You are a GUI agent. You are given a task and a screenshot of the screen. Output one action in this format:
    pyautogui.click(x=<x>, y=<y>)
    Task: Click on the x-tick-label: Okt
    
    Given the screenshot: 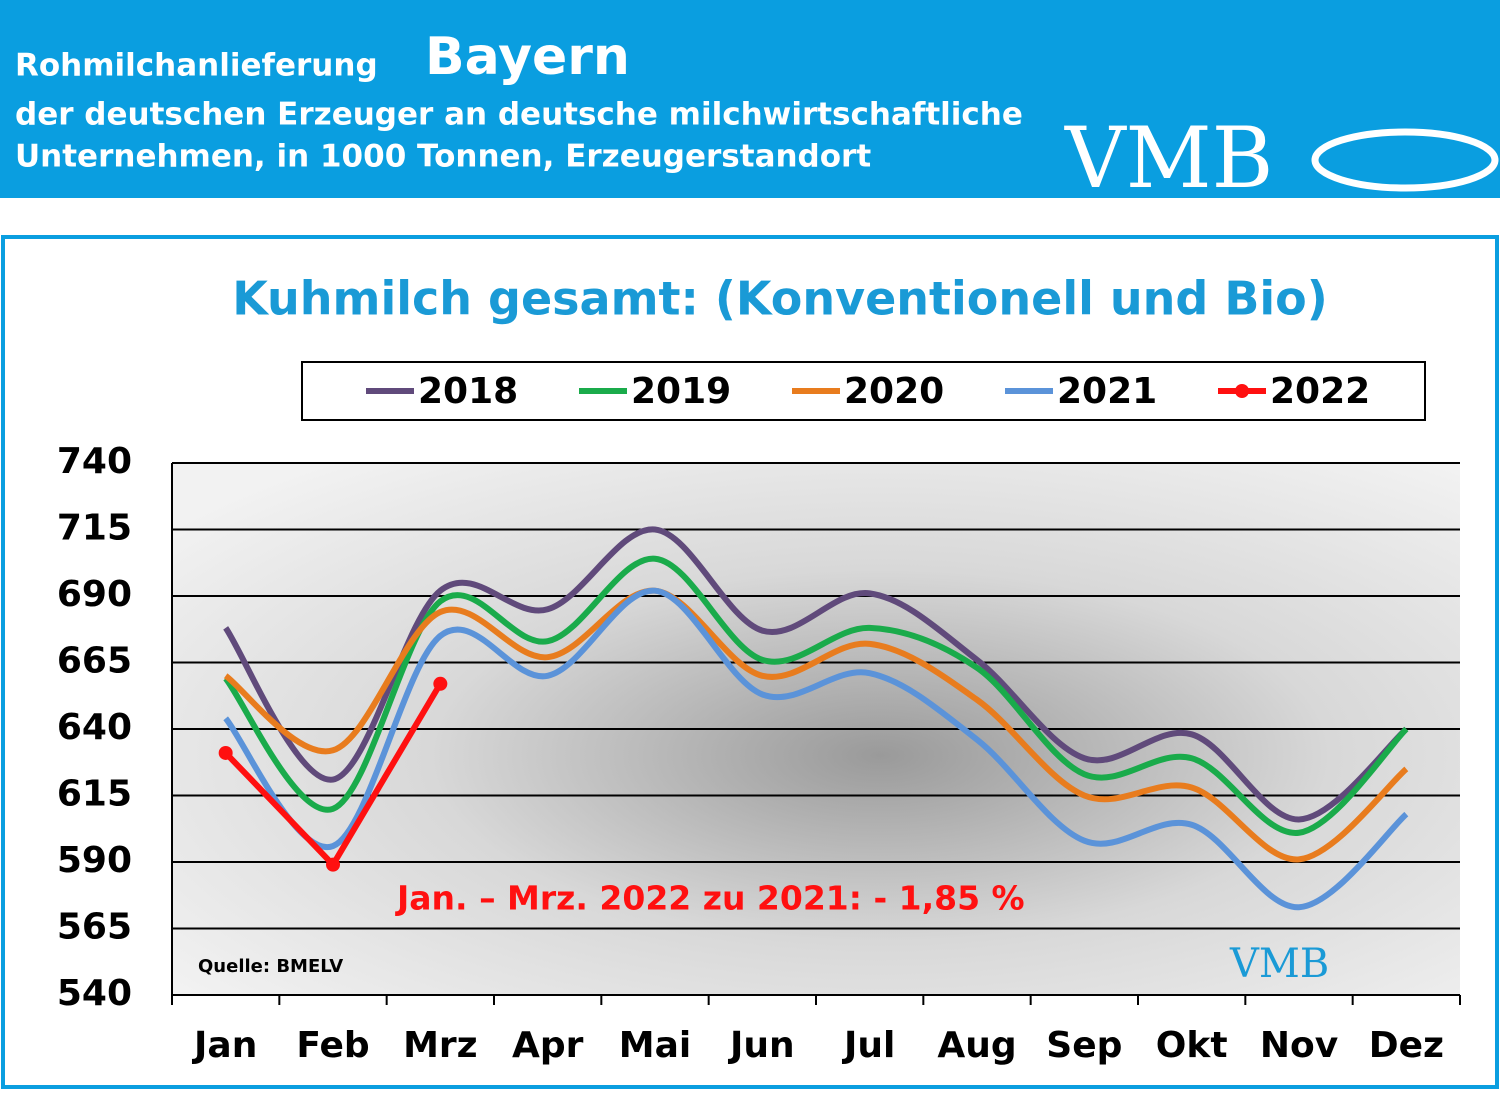 What is the action you would take?
    pyautogui.click(x=1192, y=1045)
    